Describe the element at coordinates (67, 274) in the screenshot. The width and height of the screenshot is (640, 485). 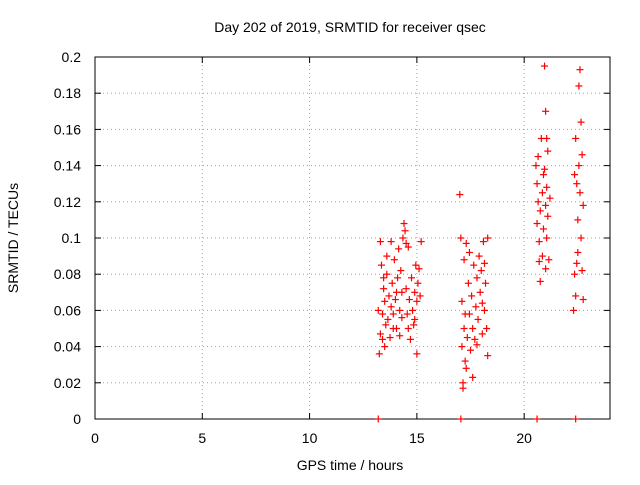
I see `y-tick-label: 0.08` at that location.